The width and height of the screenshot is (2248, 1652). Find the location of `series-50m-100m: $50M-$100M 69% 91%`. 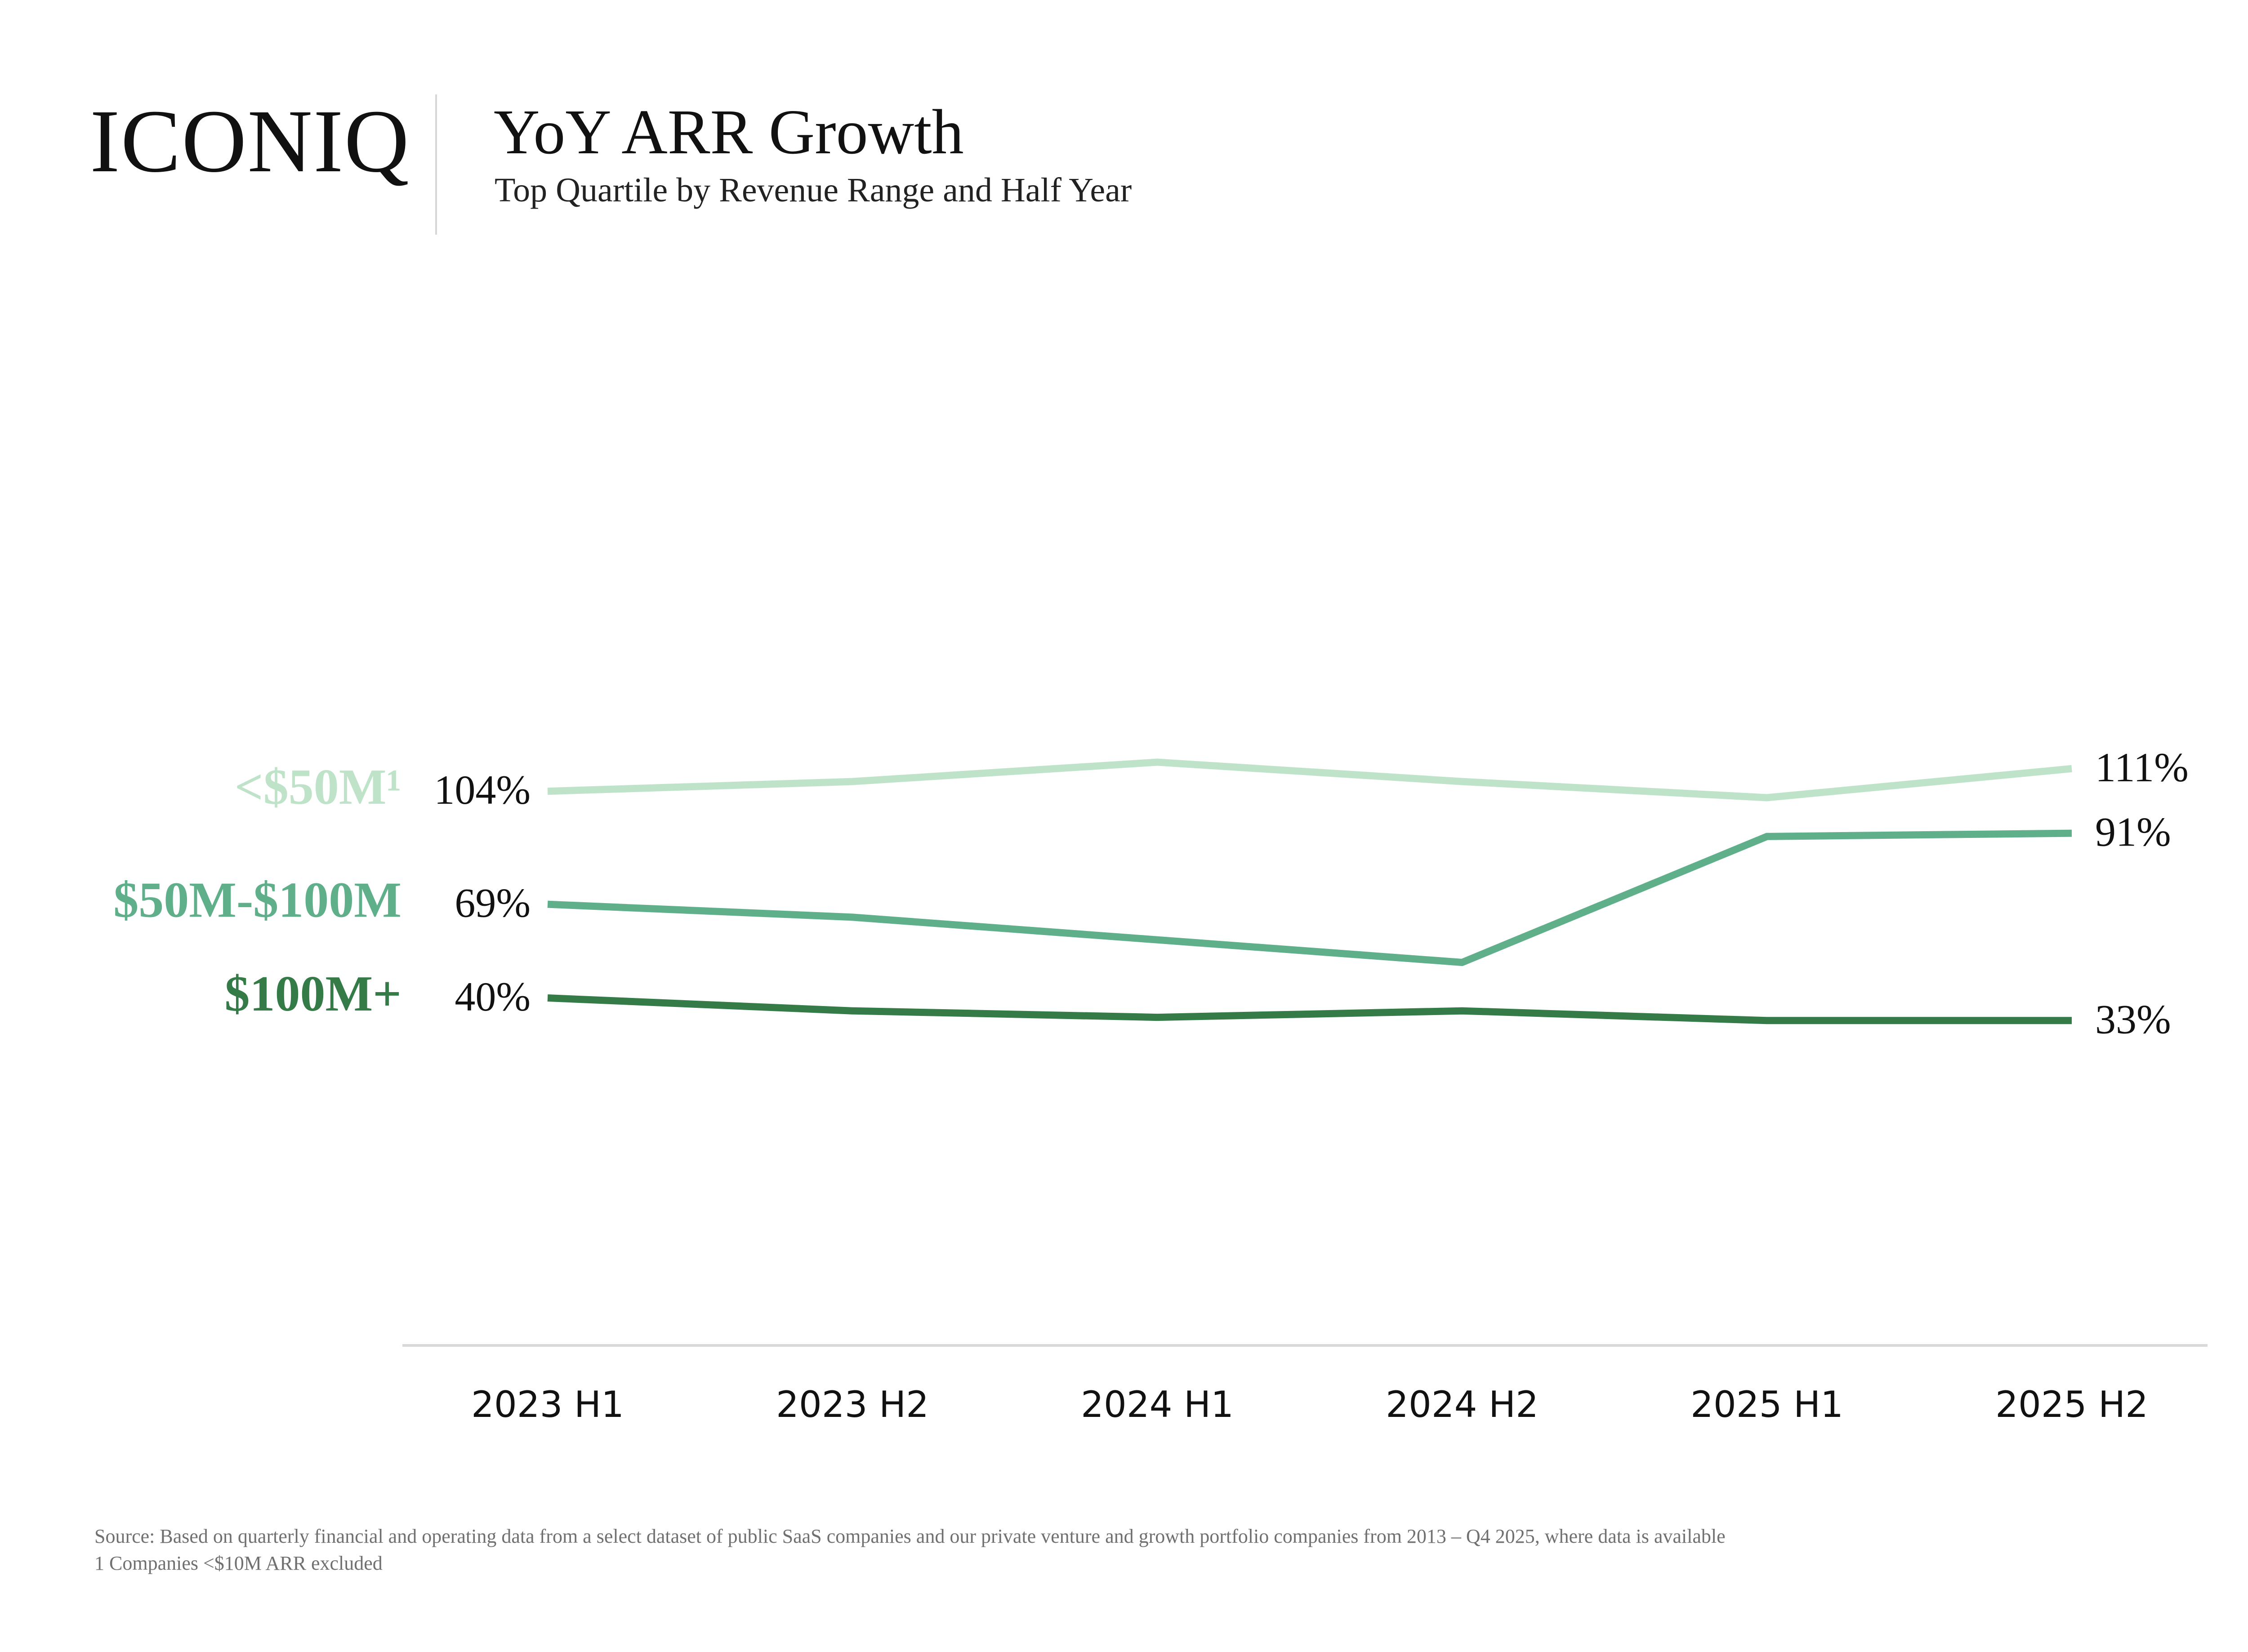

series-50m-100m: $50M-$100M 69% 91% is located at coordinates (1142, 888).